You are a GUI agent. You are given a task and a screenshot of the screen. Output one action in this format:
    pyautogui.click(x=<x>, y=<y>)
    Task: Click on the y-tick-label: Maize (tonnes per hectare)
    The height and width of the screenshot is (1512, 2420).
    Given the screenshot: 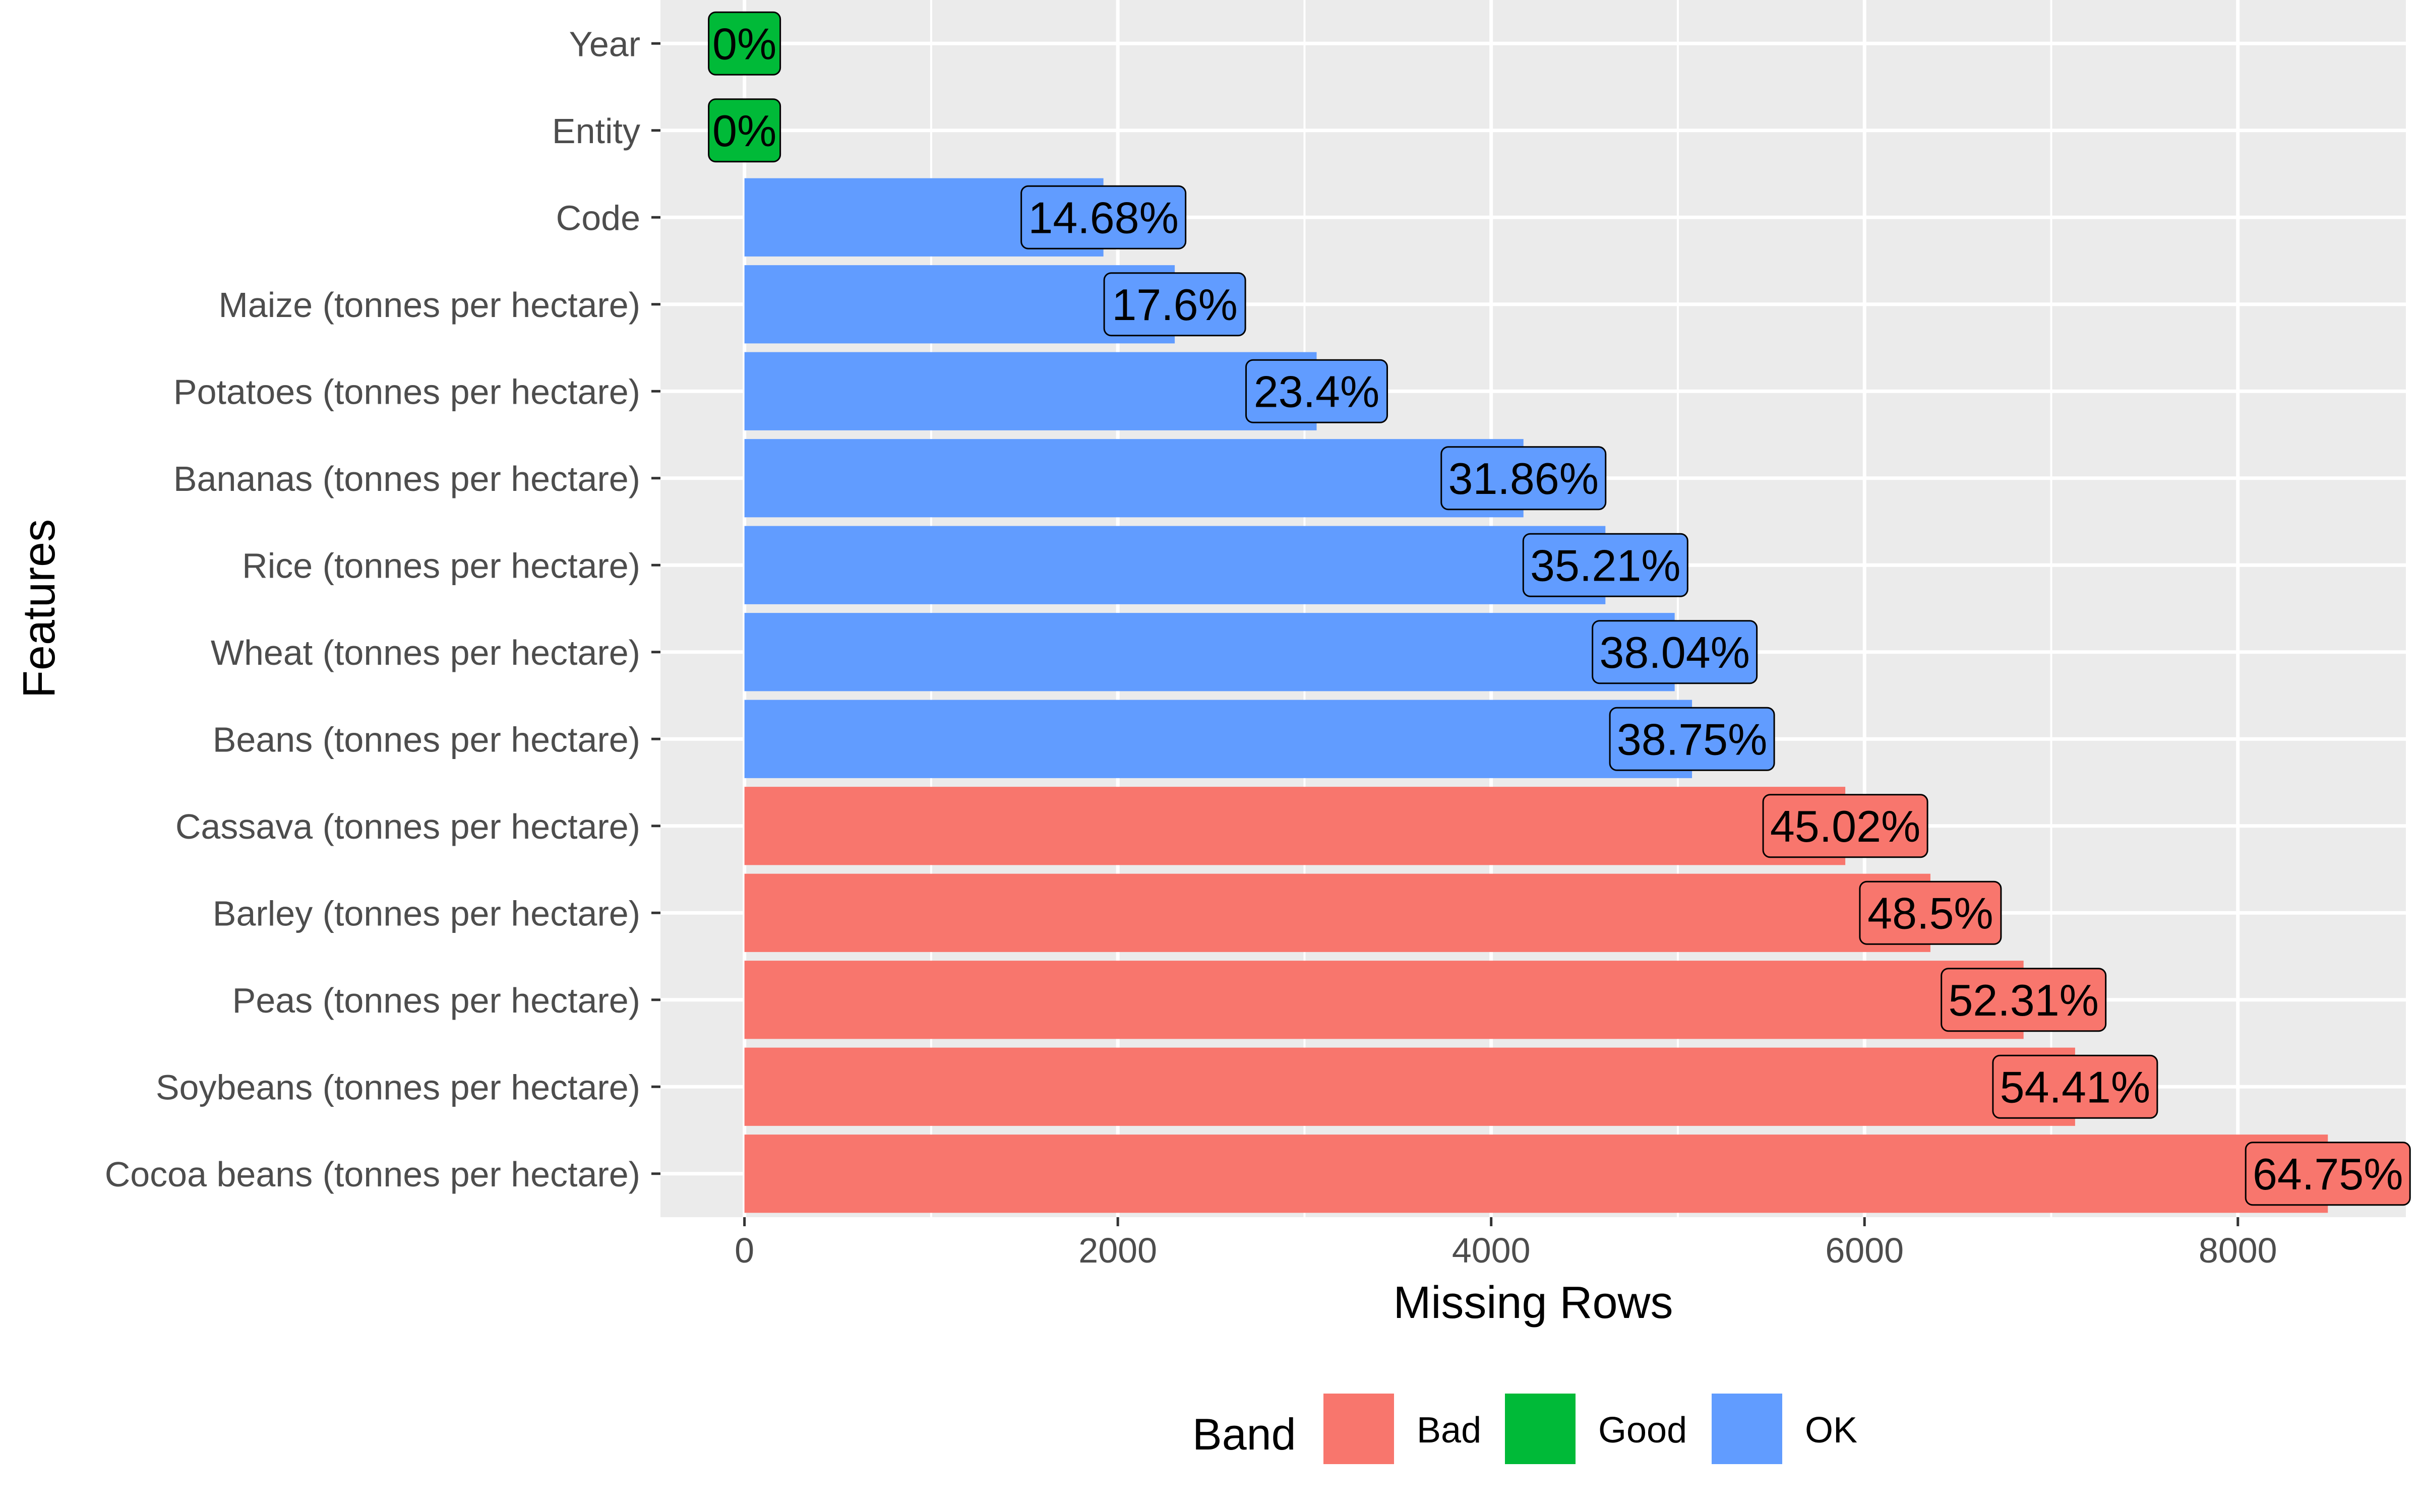 What is the action you would take?
    pyautogui.click(x=429, y=305)
    